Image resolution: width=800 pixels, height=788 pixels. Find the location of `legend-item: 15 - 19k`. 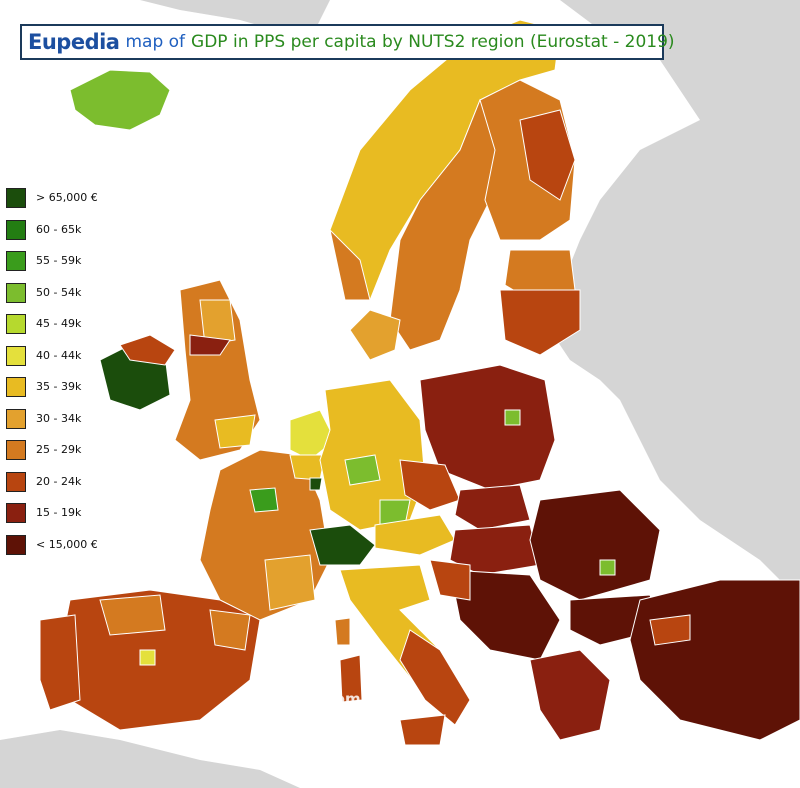

legend-item: 15 - 19k is located at coordinates (65, 519).